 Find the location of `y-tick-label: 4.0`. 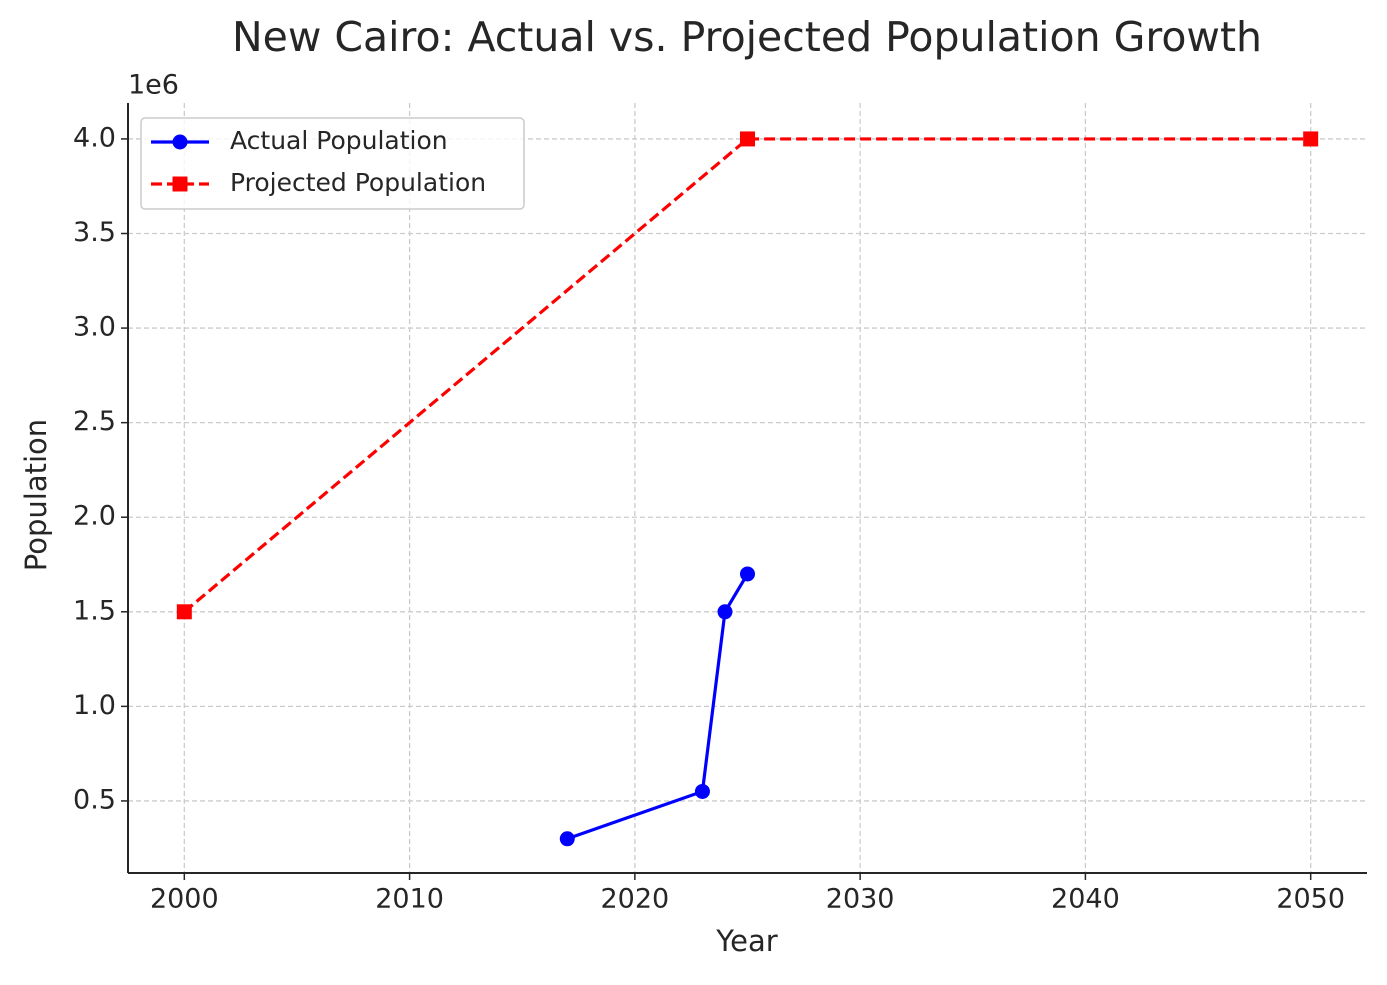

y-tick-label: 4.0 is located at coordinates (94, 137).